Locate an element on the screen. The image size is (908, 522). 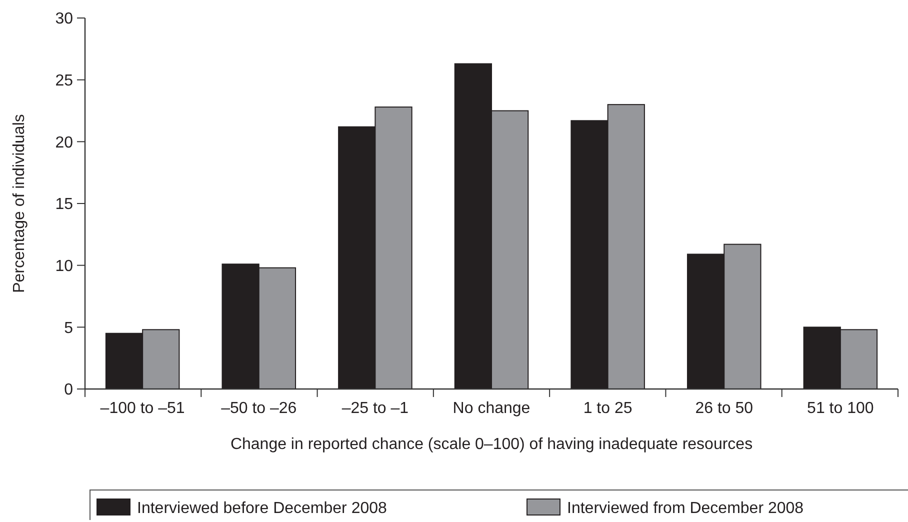
y-tick-label: 25 is located at coordinates (64, 81).